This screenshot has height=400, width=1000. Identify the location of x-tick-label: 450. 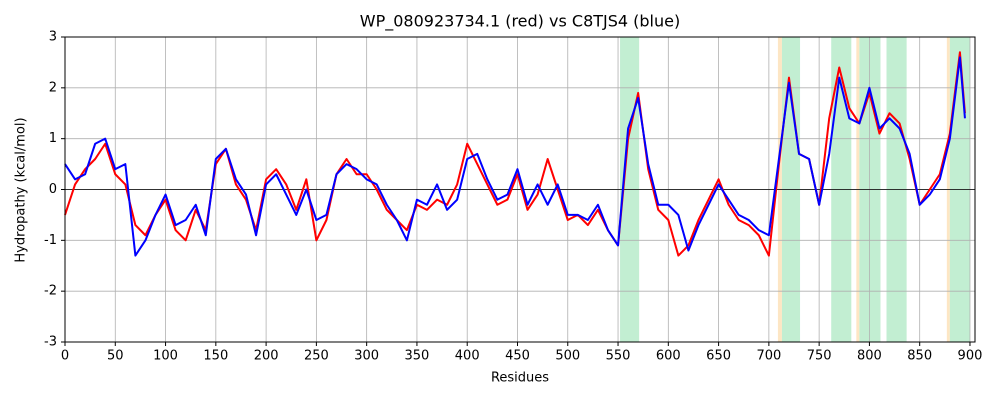
(517, 356).